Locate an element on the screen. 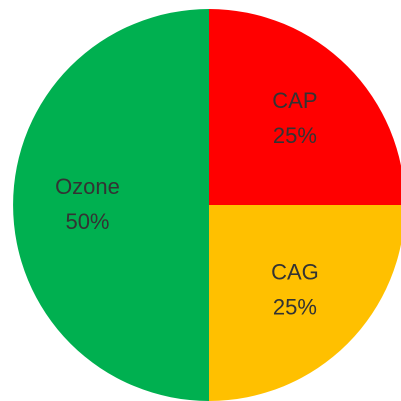  slice-label: CAG is located at coordinates (295, 272).